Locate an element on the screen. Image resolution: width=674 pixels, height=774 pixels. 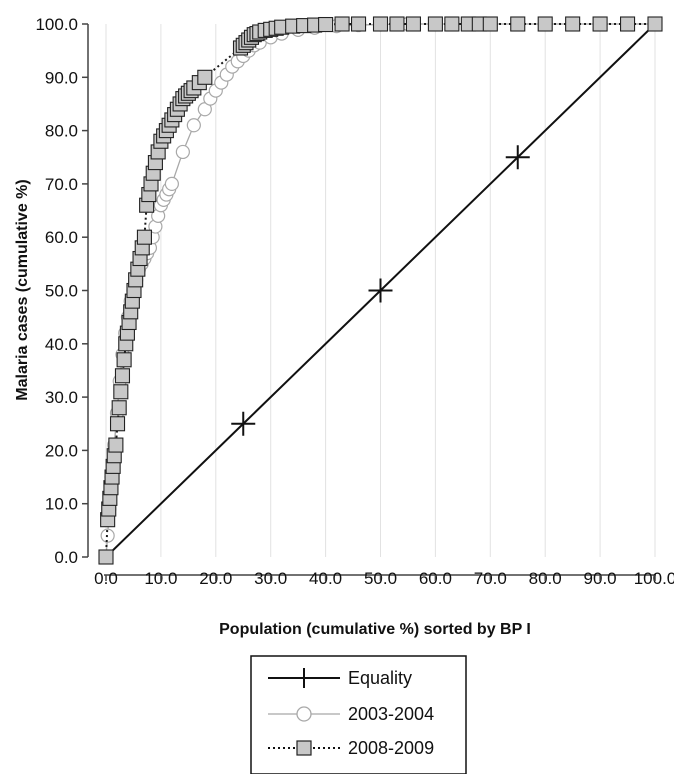
legend-label-2003-2004: 2003-2004 is located at coordinates (391, 714).